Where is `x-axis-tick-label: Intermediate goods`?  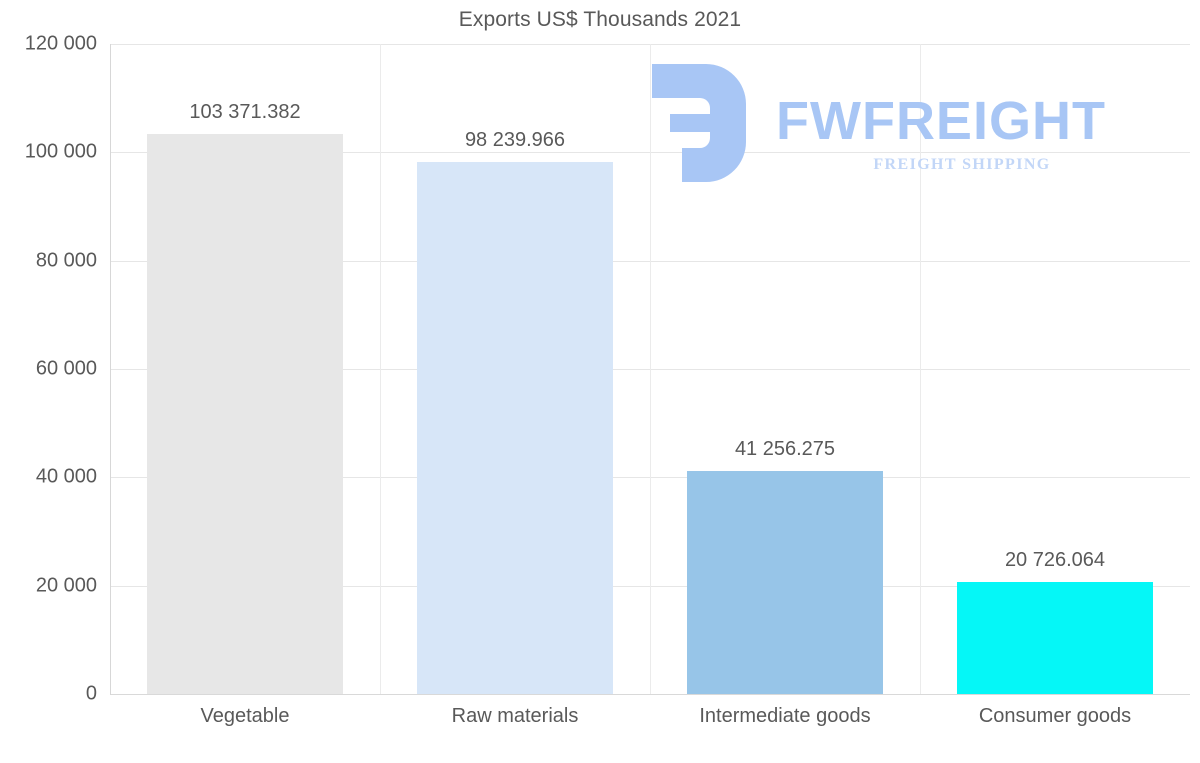 x-axis-tick-label: Intermediate goods is located at coordinates (785, 716).